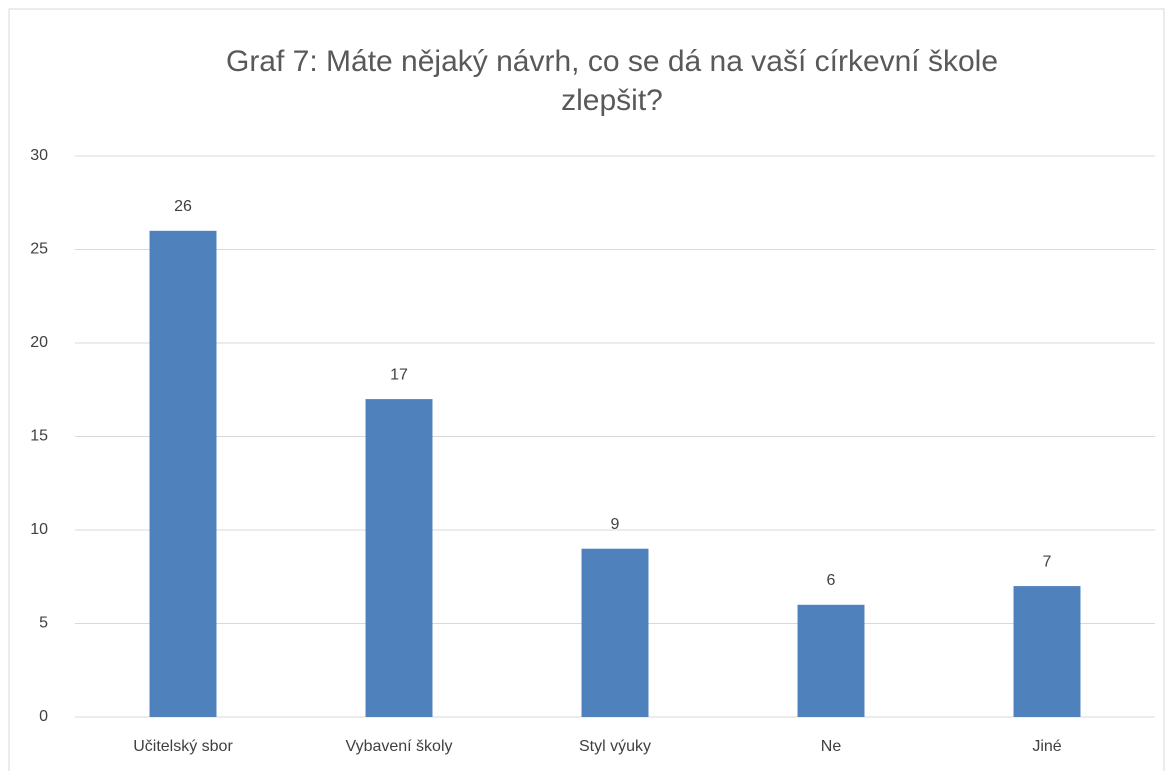 This screenshot has width=1173, height=771. Describe the element at coordinates (615, 524) in the screenshot. I see `data-label: 9` at that location.